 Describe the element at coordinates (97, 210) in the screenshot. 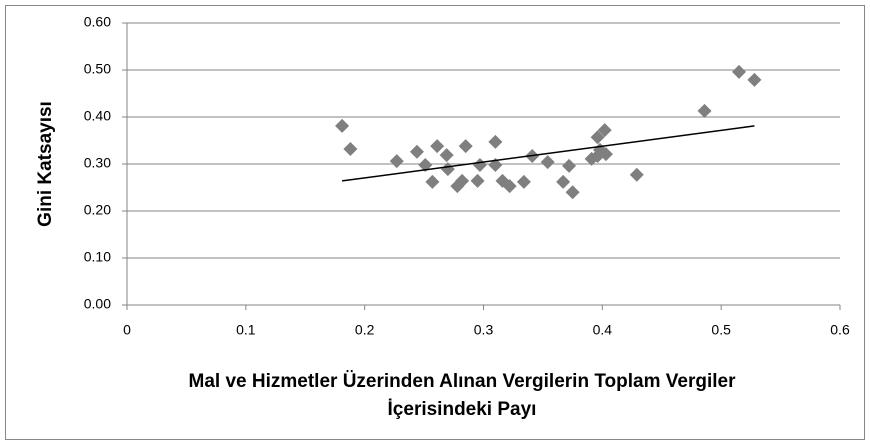

I see `y-tick-label: 0.20` at that location.